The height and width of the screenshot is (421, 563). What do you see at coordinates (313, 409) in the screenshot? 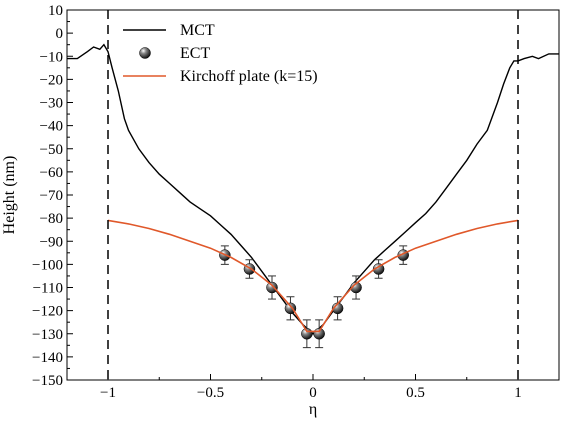
I see `x-axis-label: η` at bounding box center [313, 409].